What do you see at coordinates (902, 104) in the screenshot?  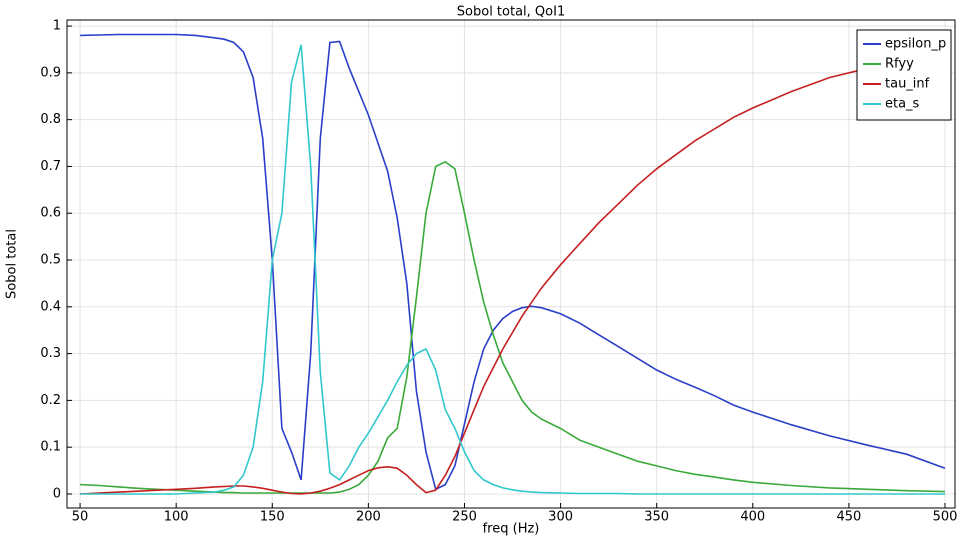 I see `legend-label: eta_s` at bounding box center [902, 104].